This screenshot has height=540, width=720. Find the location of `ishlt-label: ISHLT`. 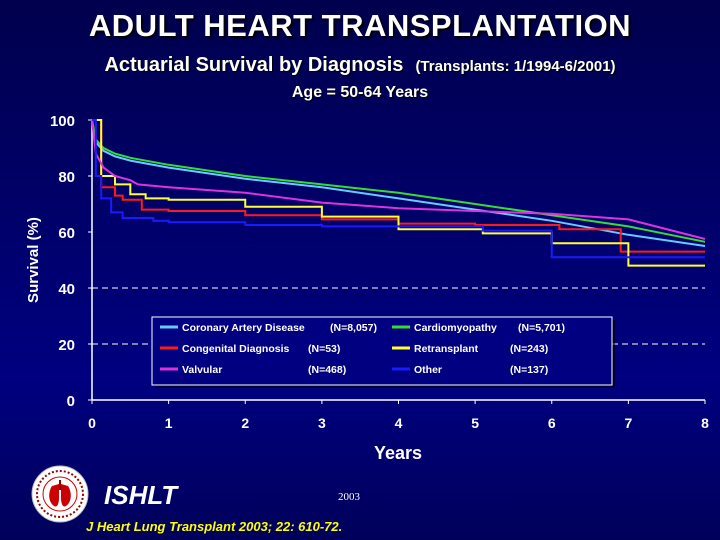

ishlt-label: ISHLT is located at coordinates (141, 495).